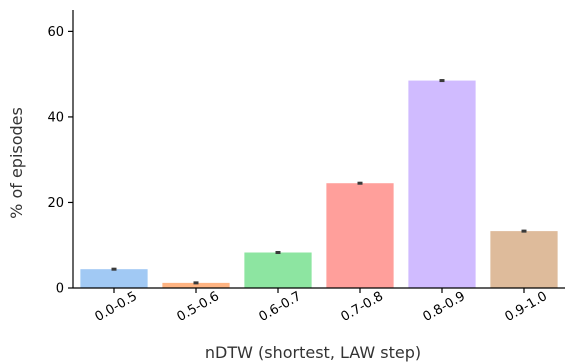 The image size is (568, 362). Describe the element at coordinates (362, 307) in the screenshot. I see `x-tick-label-0.7-0.8: 0.7-0.8` at that location.